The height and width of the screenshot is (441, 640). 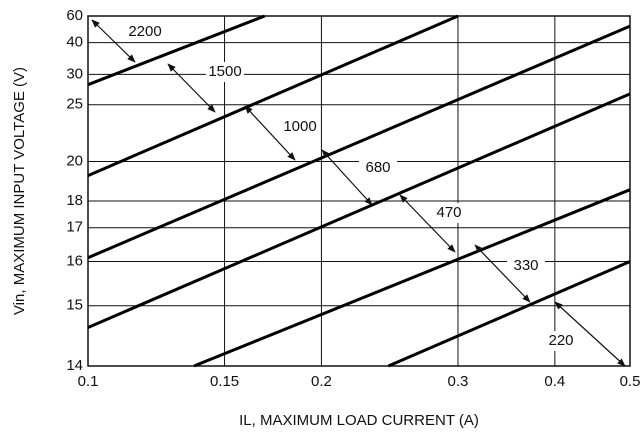 What do you see at coordinates (74, 15) in the screenshot?
I see `y-tick-label: 60` at bounding box center [74, 15].